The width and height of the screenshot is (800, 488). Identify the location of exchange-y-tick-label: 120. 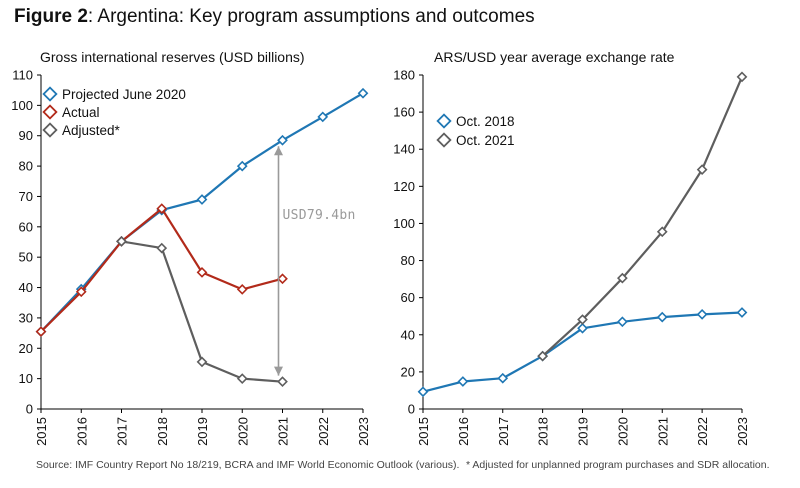
(404, 186).